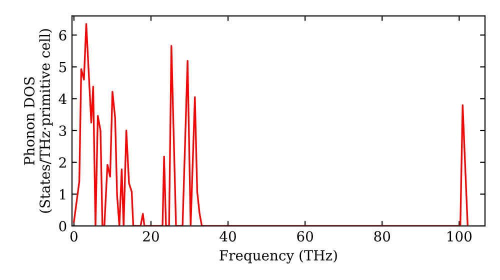  I want to click on y-tick-label: 3, so click(62, 130).